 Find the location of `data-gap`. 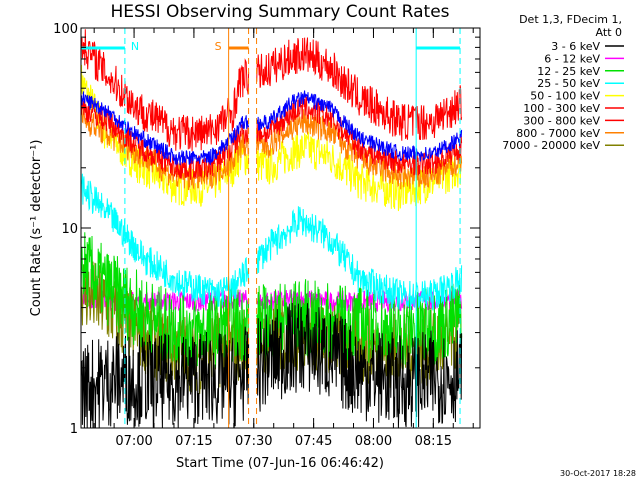

data-gap is located at coordinates (252, 228).